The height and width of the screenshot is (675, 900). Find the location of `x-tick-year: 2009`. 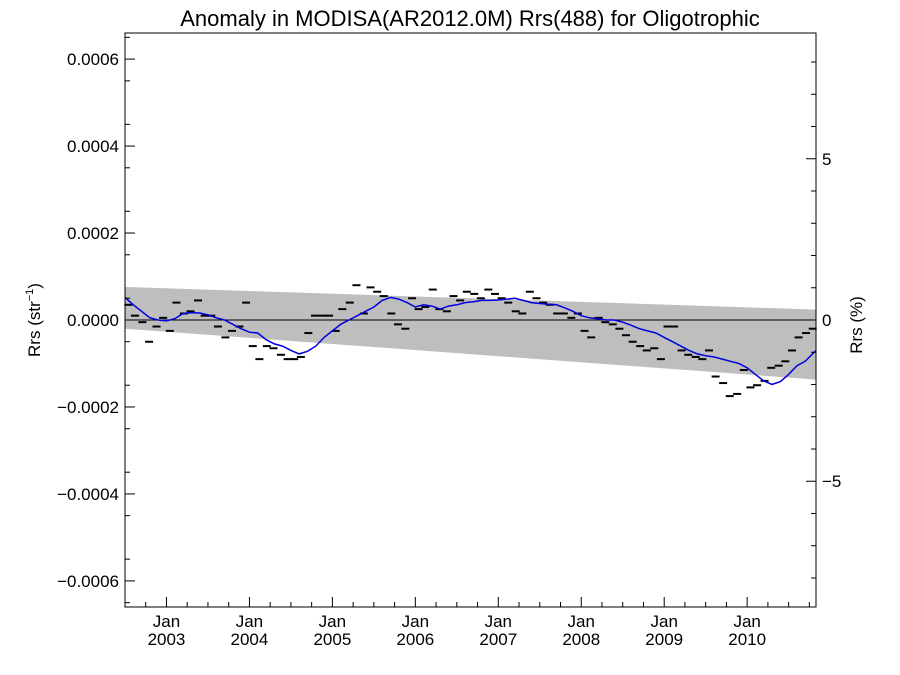

x-tick-year: 2009 is located at coordinates (664, 639).